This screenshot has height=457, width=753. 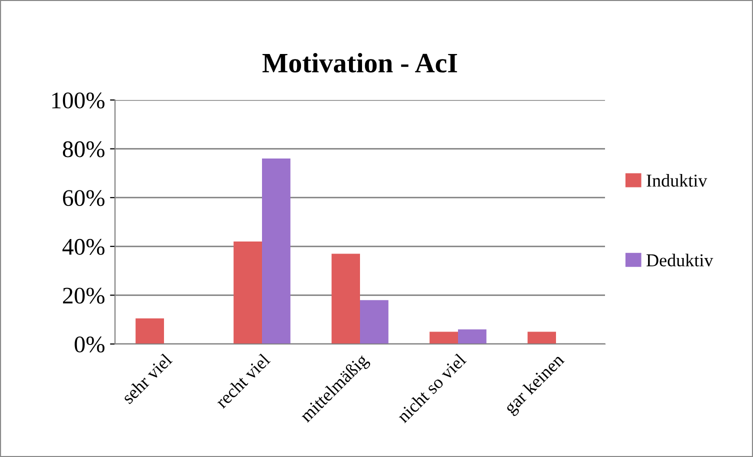 What do you see at coordinates (677, 180) in the screenshot?
I see `legend-label: Induktiv` at bounding box center [677, 180].